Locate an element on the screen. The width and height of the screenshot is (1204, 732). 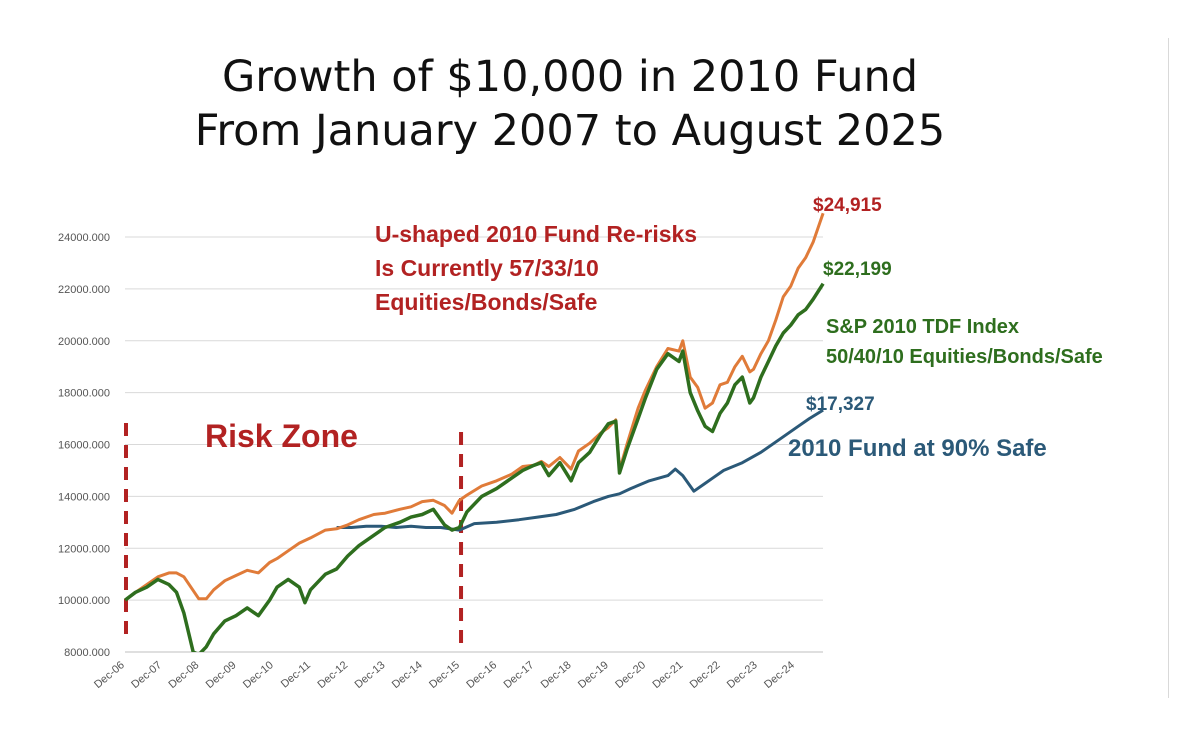
x-tick-label: Dec-13 is located at coordinates (370, 675).